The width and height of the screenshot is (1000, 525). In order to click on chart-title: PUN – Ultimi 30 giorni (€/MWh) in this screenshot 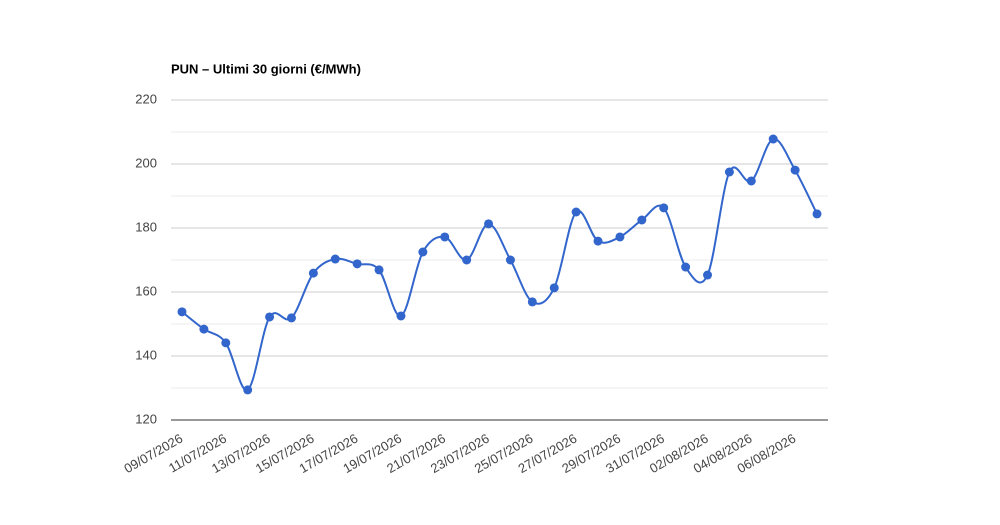, I will do `click(266, 68)`.